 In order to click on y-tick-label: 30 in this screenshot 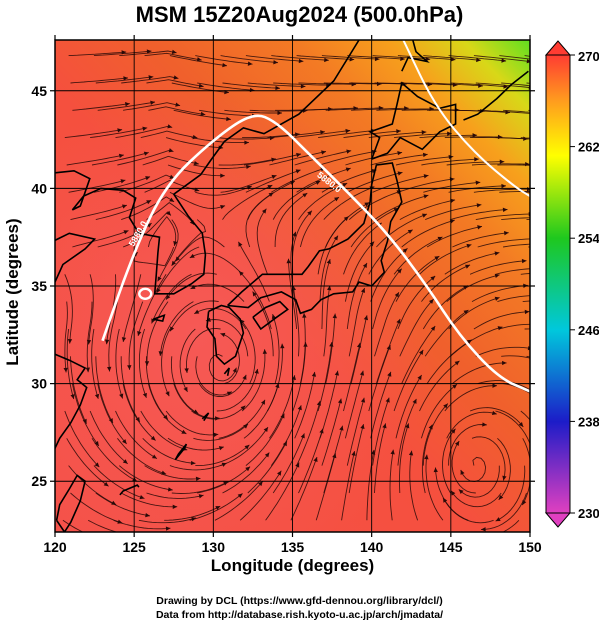, I will do `click(39, 384)`.